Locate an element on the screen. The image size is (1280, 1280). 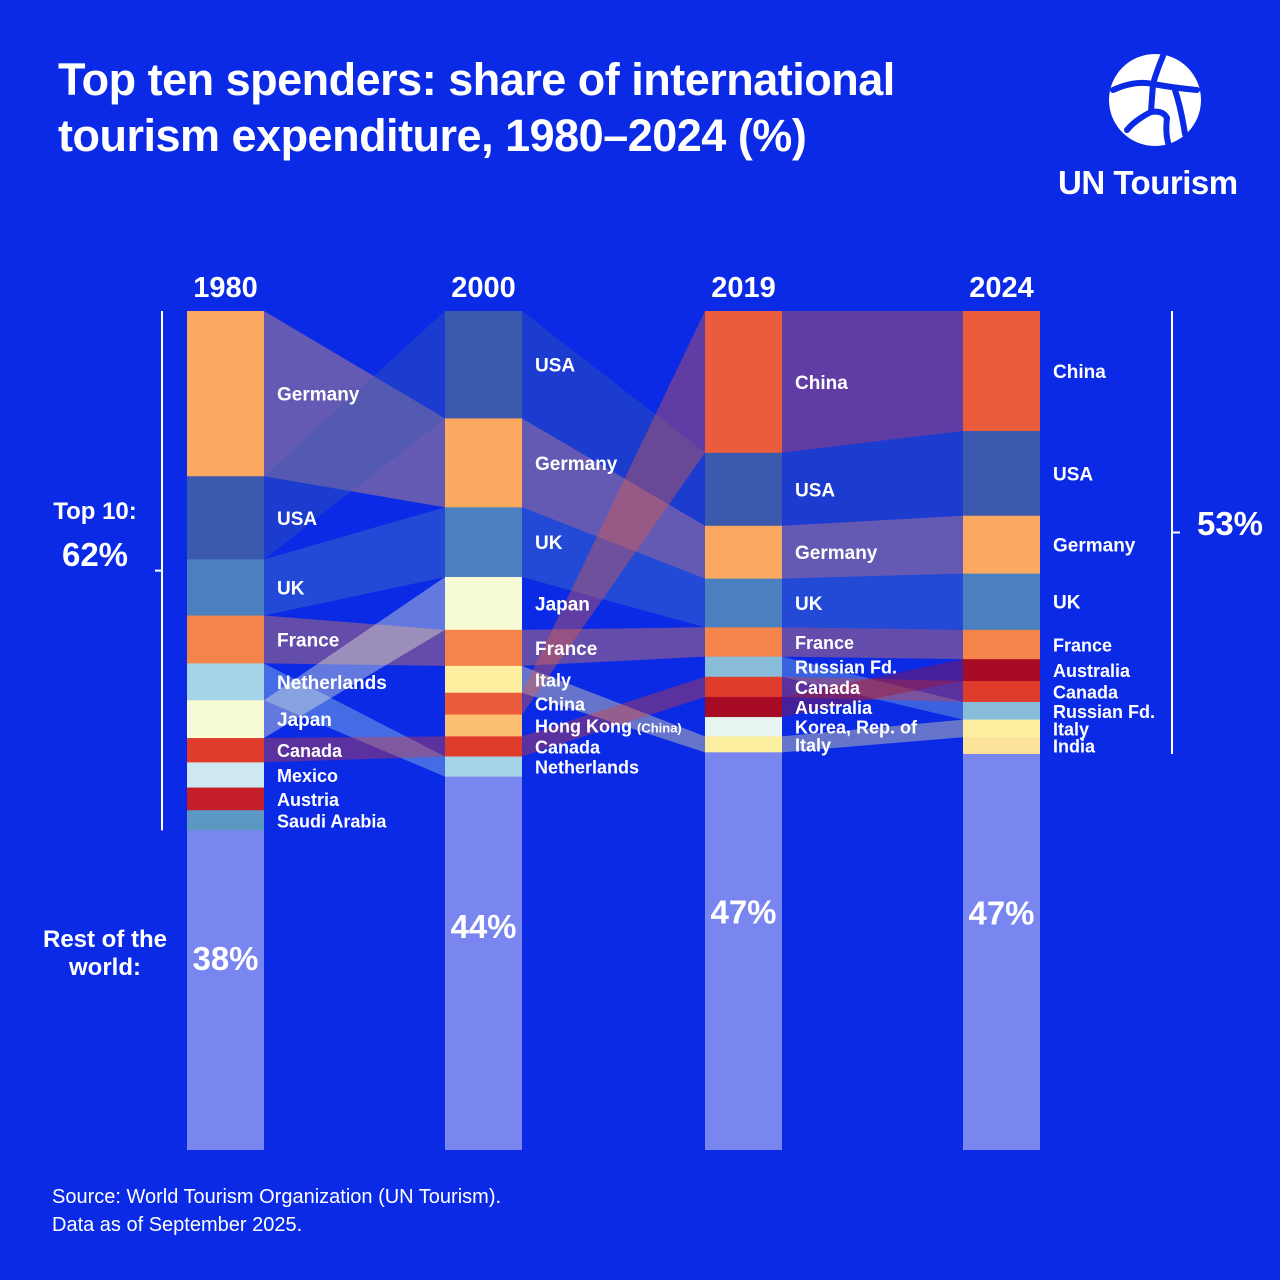
bar-segment-france-1980 is located at coordinates (225, 639).